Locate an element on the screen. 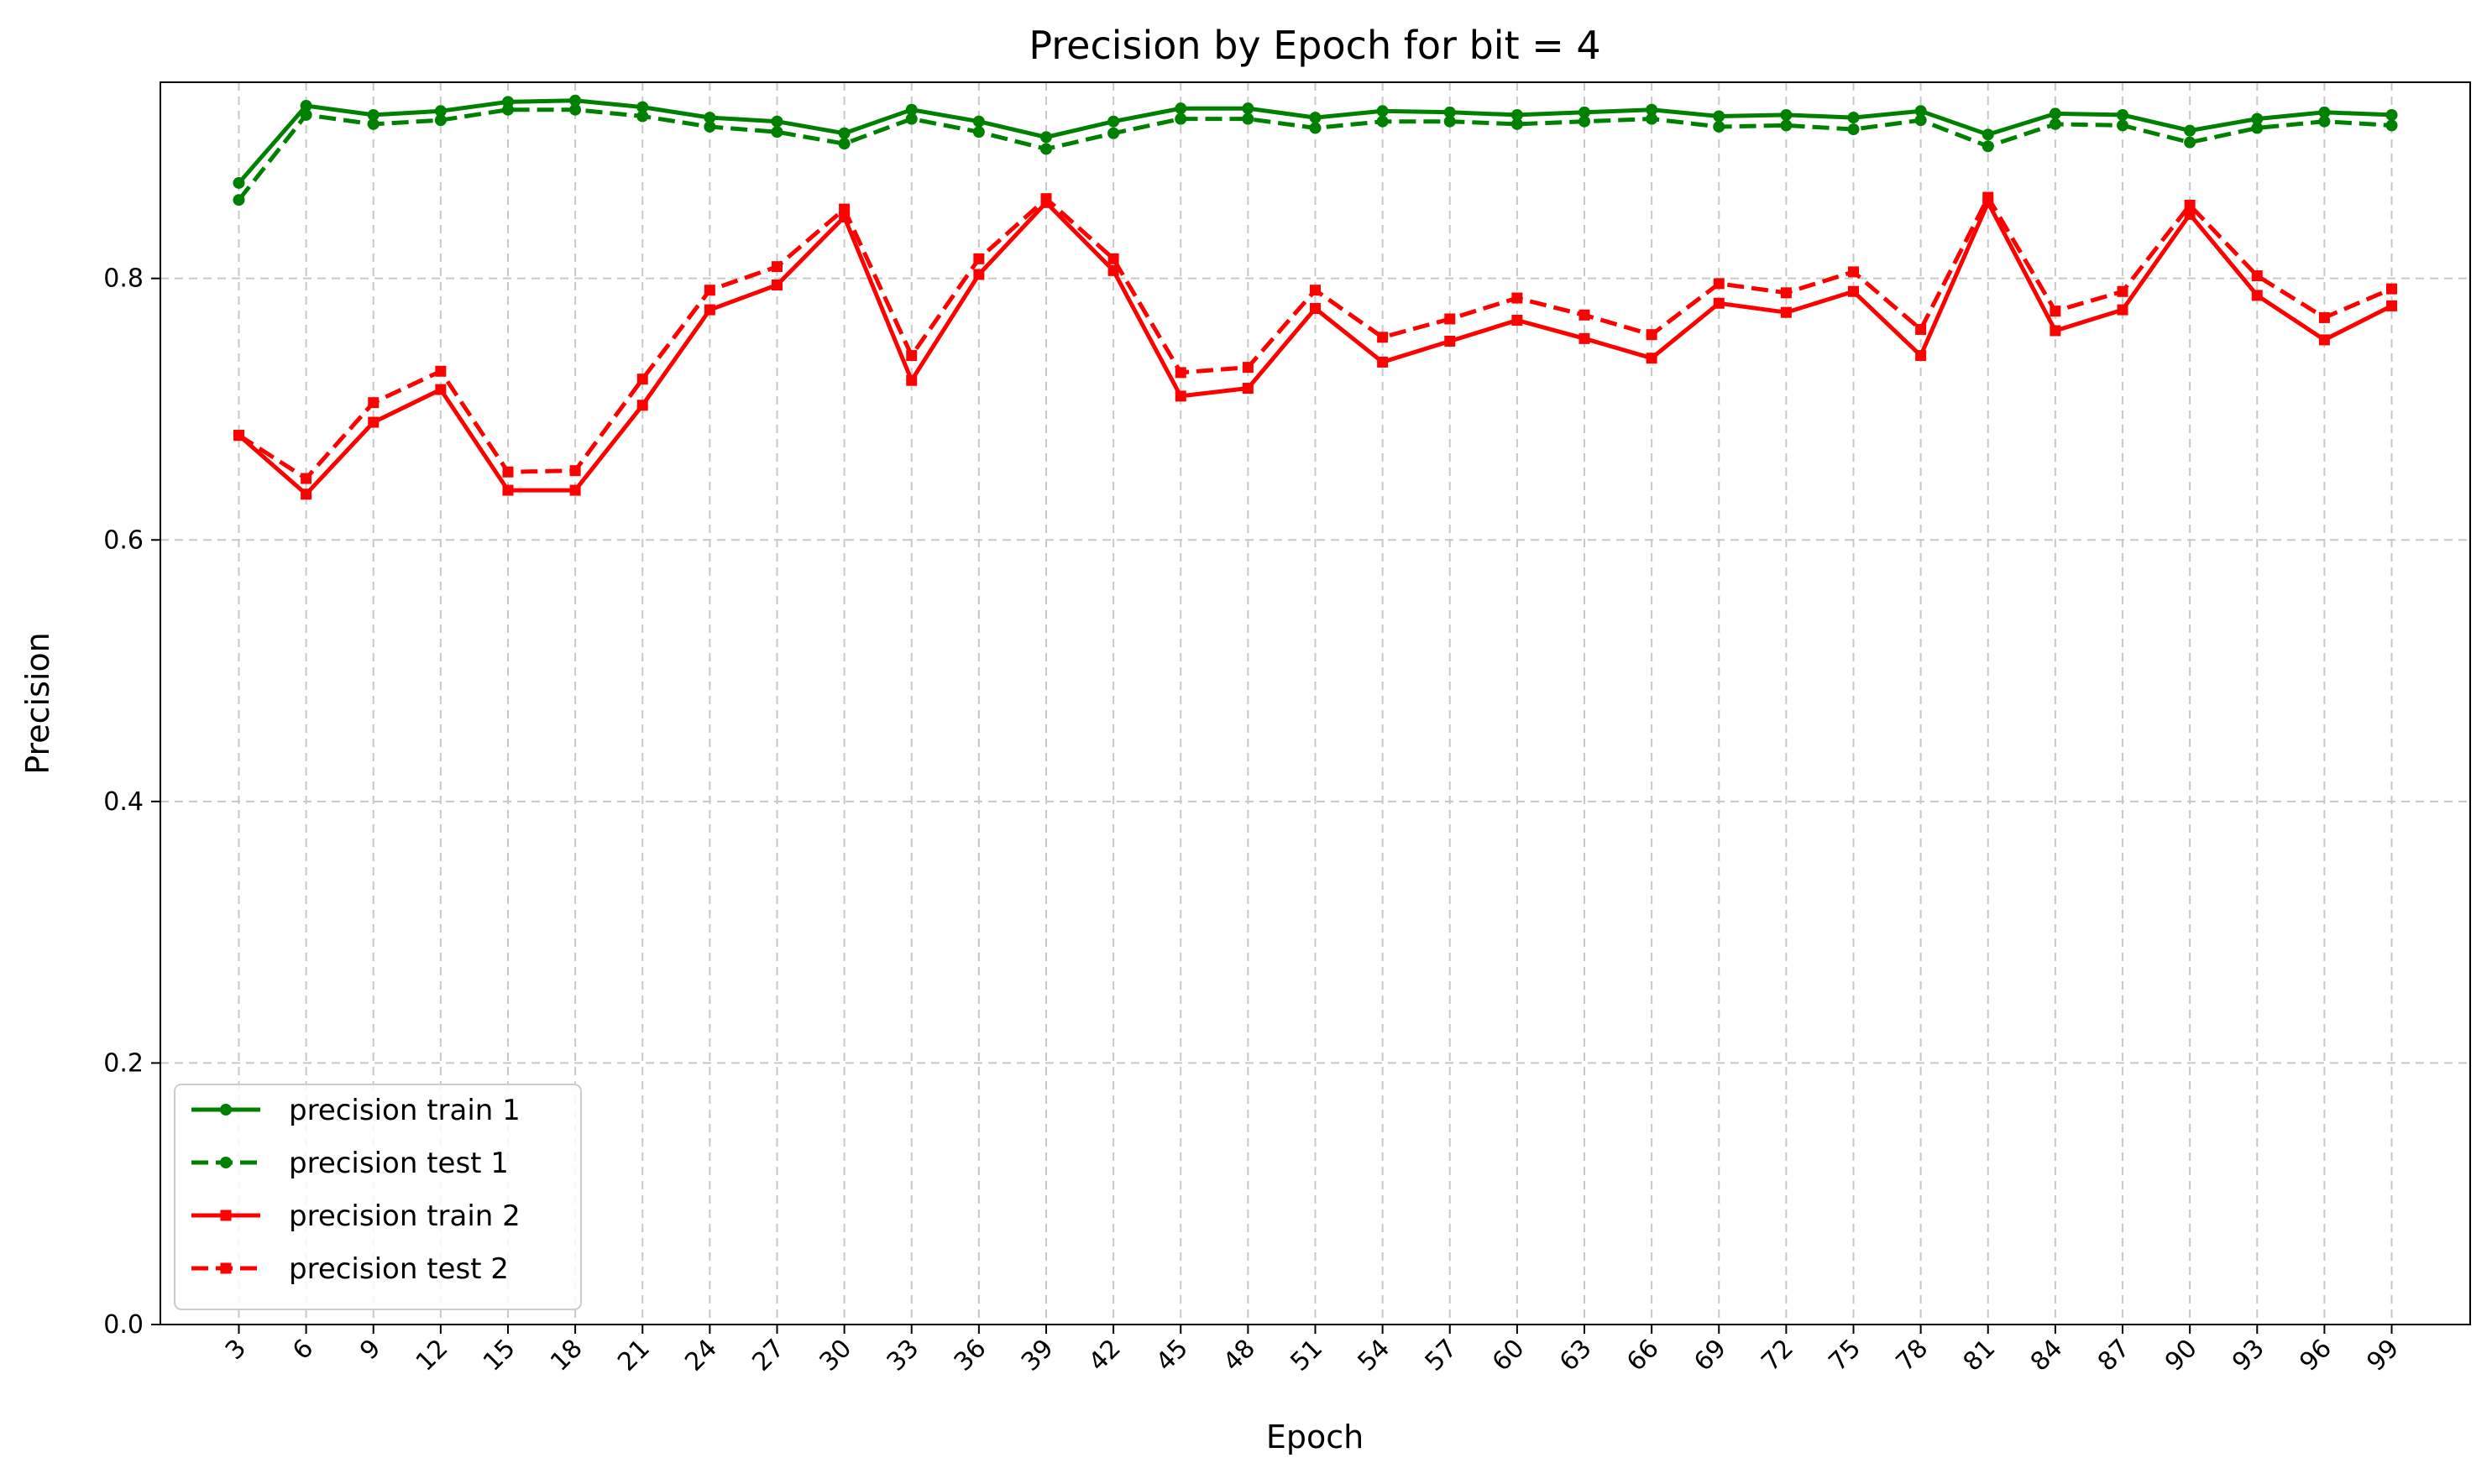 This screenshot has width=2492, height=1484. x-axis-label: Epoch is located at coordinates (1315, 1437).